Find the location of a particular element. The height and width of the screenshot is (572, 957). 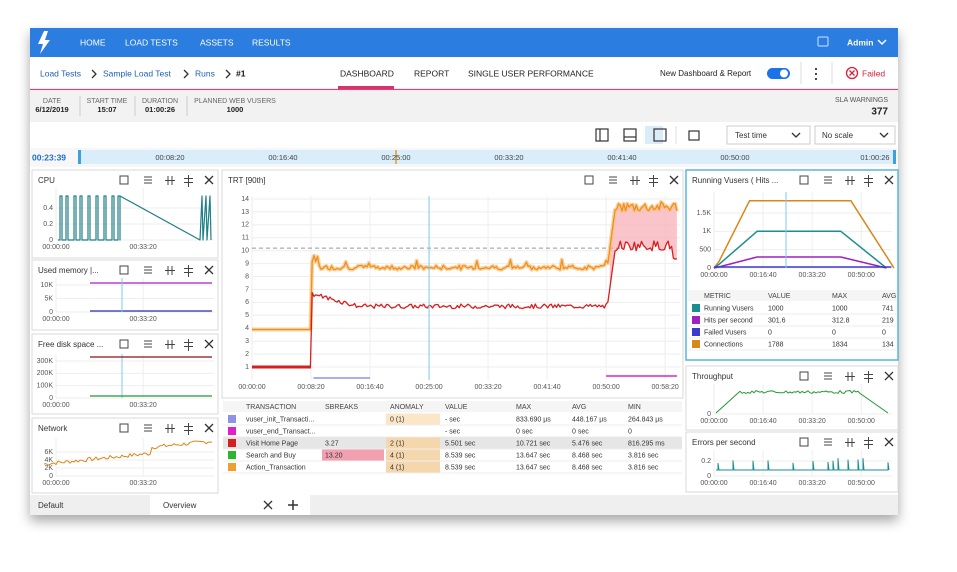

y-tick-label: 8 is located at coordinates (247, 276).